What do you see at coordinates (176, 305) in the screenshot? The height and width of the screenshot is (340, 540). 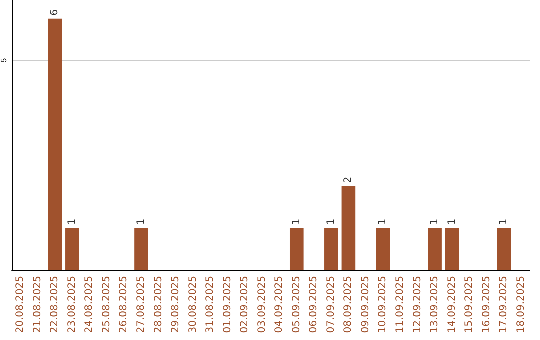 I see `x-tick-label: 29.08.2025` at bounding box center [176, 305].